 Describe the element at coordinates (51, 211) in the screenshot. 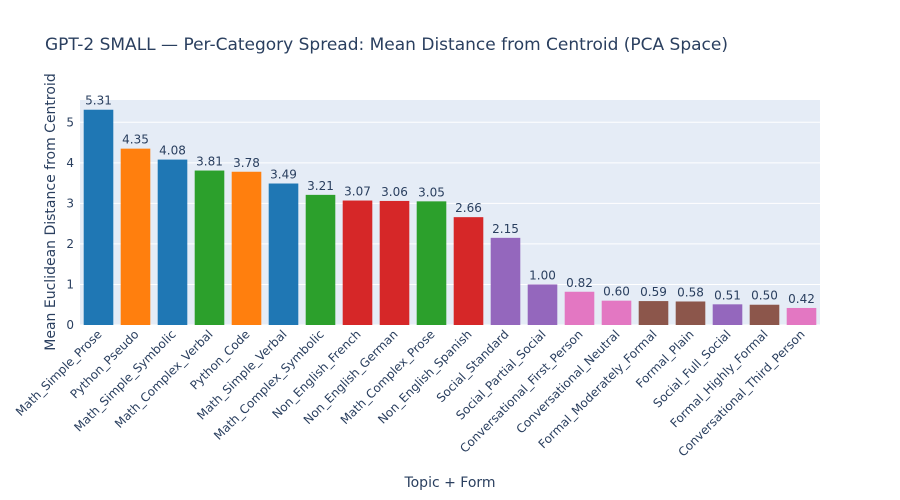

I see `y-axis-title: Mean Euclidean Distance from Centroid` at that location.